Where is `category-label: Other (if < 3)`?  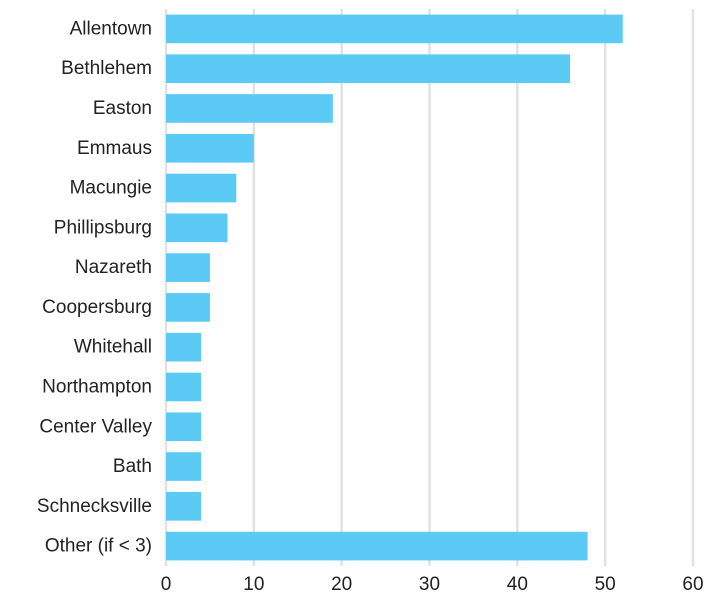 category-label: Other (if < 3) is located at coordinates (98, 546).